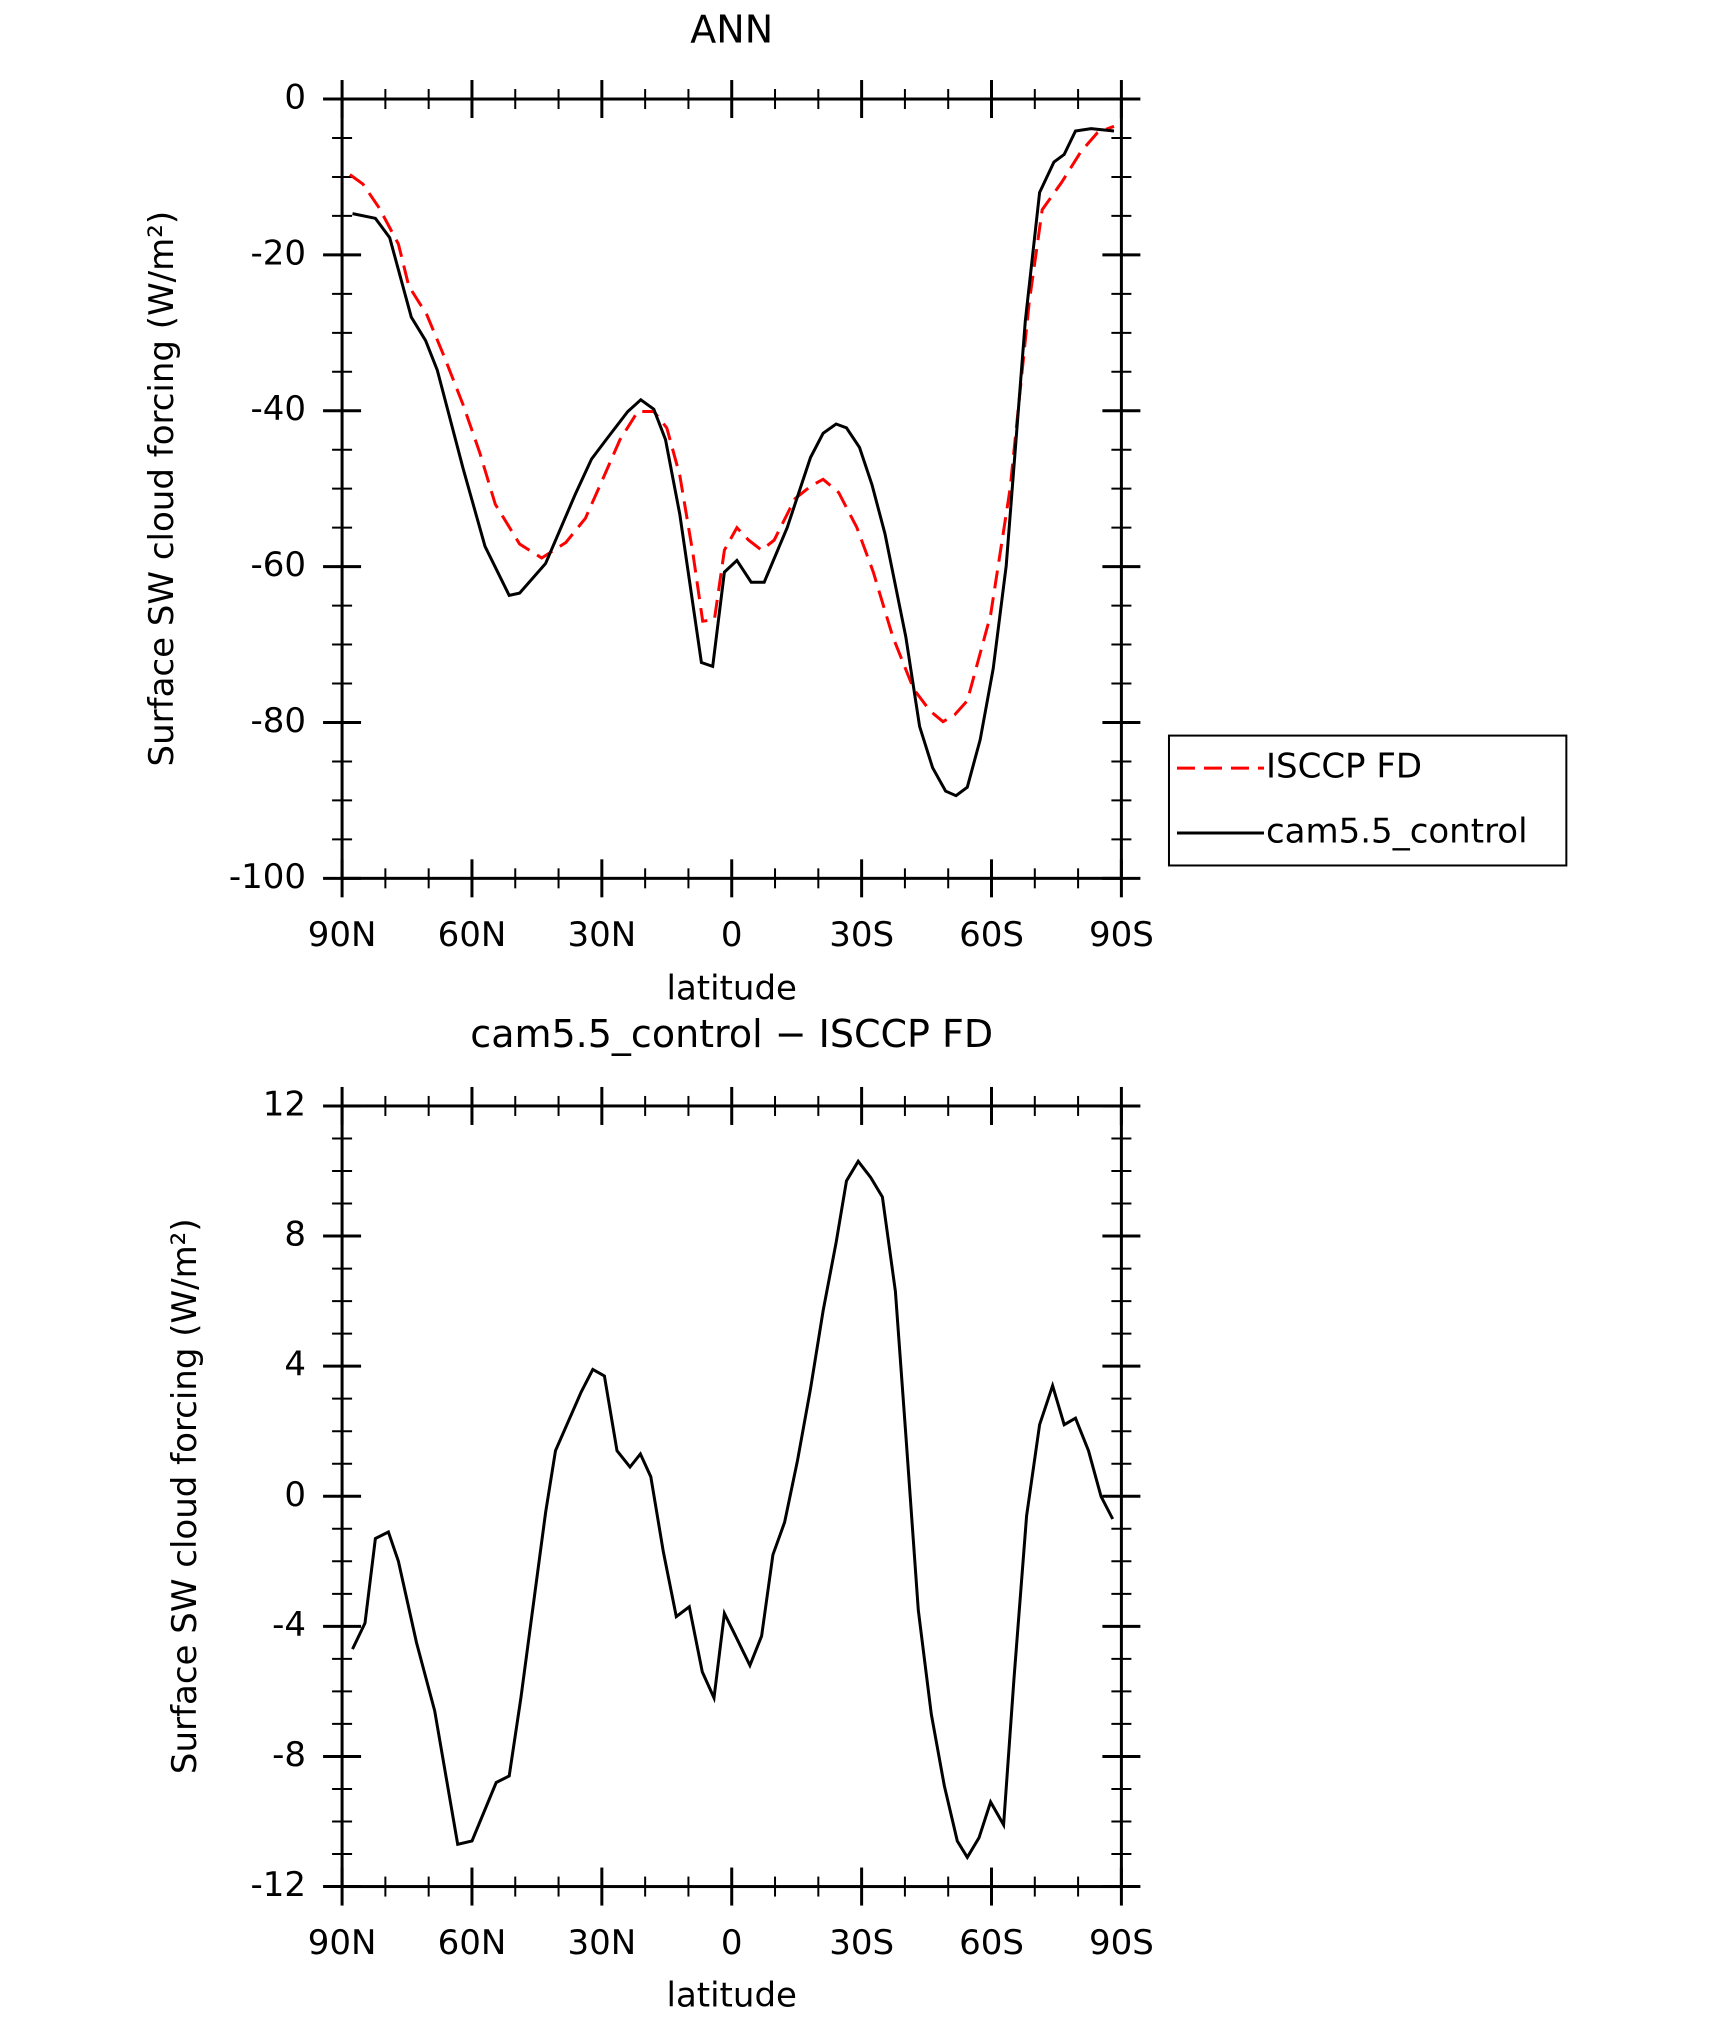 The height and width of the screenshot is (2021, 1710). Describe the element at coordinates (289, 1755) in the screenshot. I see `y-tick-label: -8` at that location.